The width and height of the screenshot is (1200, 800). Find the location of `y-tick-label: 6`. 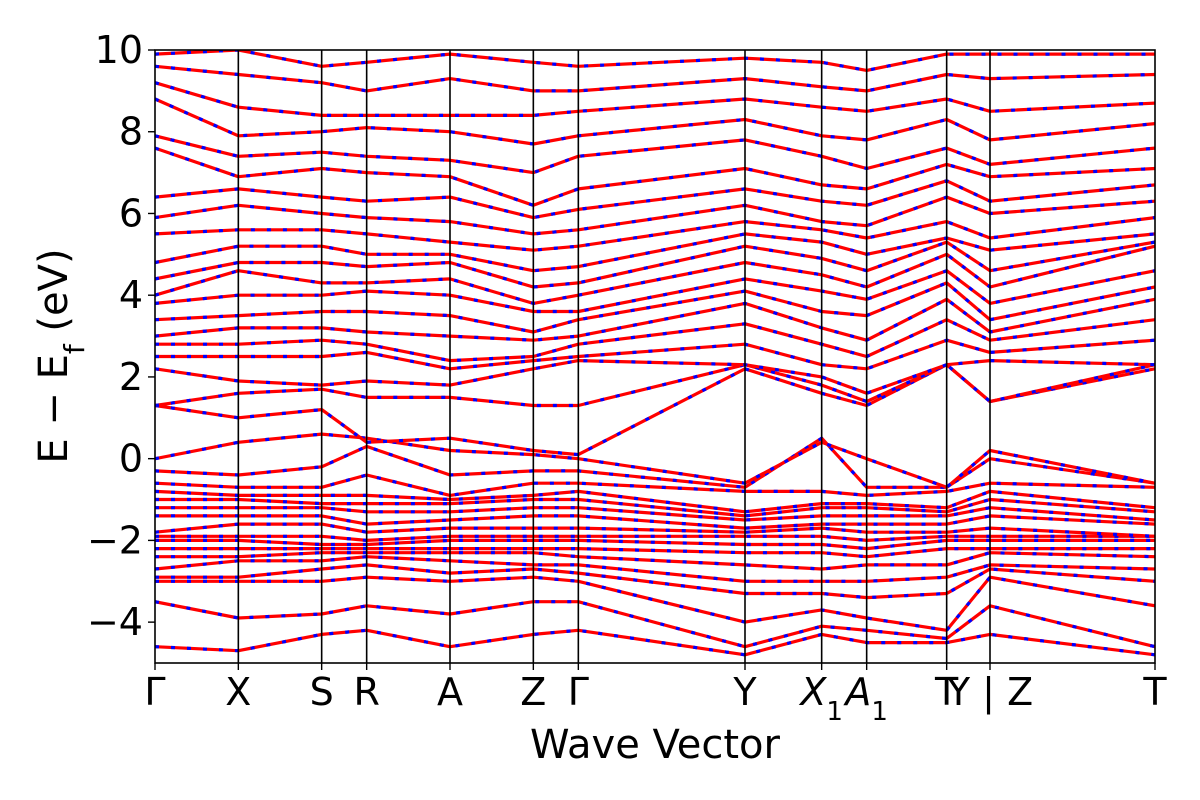

y-tick-label: 6 is located at coordinates (131, 213).